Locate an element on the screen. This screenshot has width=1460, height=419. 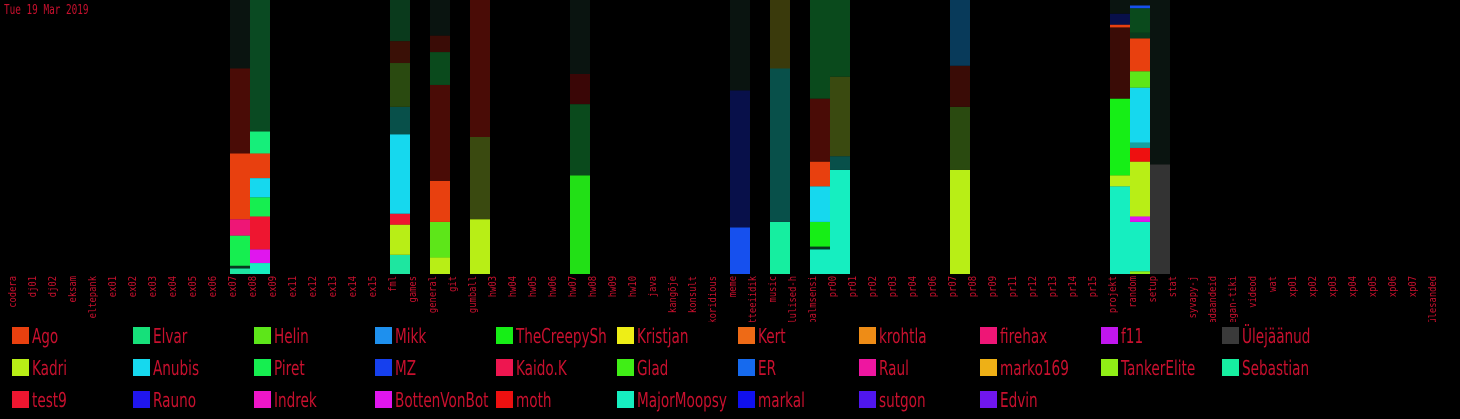
legend-item: krohtla is located at coordinates (918, 335).